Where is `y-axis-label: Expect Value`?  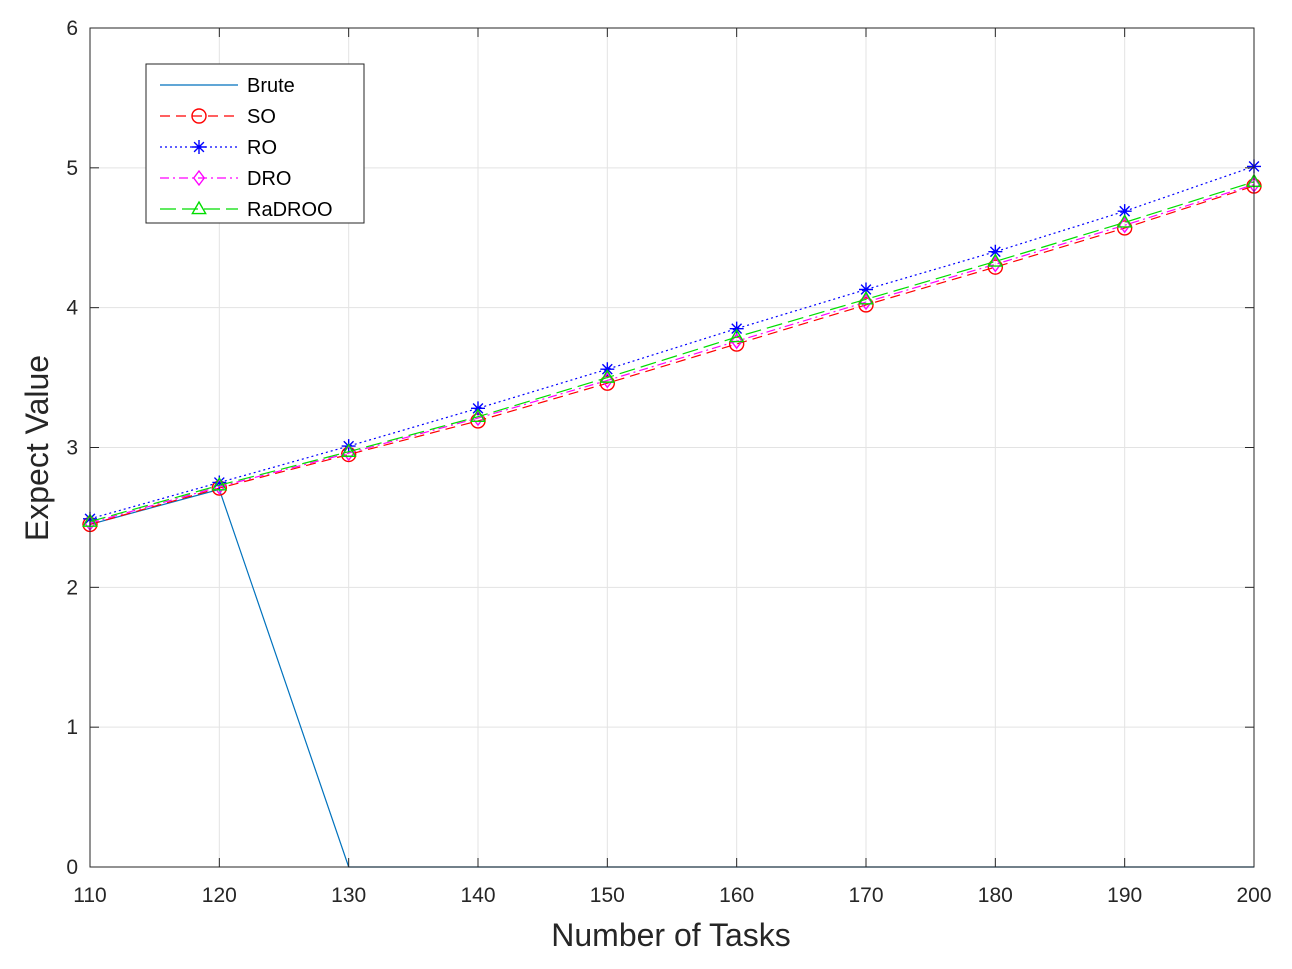
y-axis-label: Expect Value is located at coordinates (37, 448).